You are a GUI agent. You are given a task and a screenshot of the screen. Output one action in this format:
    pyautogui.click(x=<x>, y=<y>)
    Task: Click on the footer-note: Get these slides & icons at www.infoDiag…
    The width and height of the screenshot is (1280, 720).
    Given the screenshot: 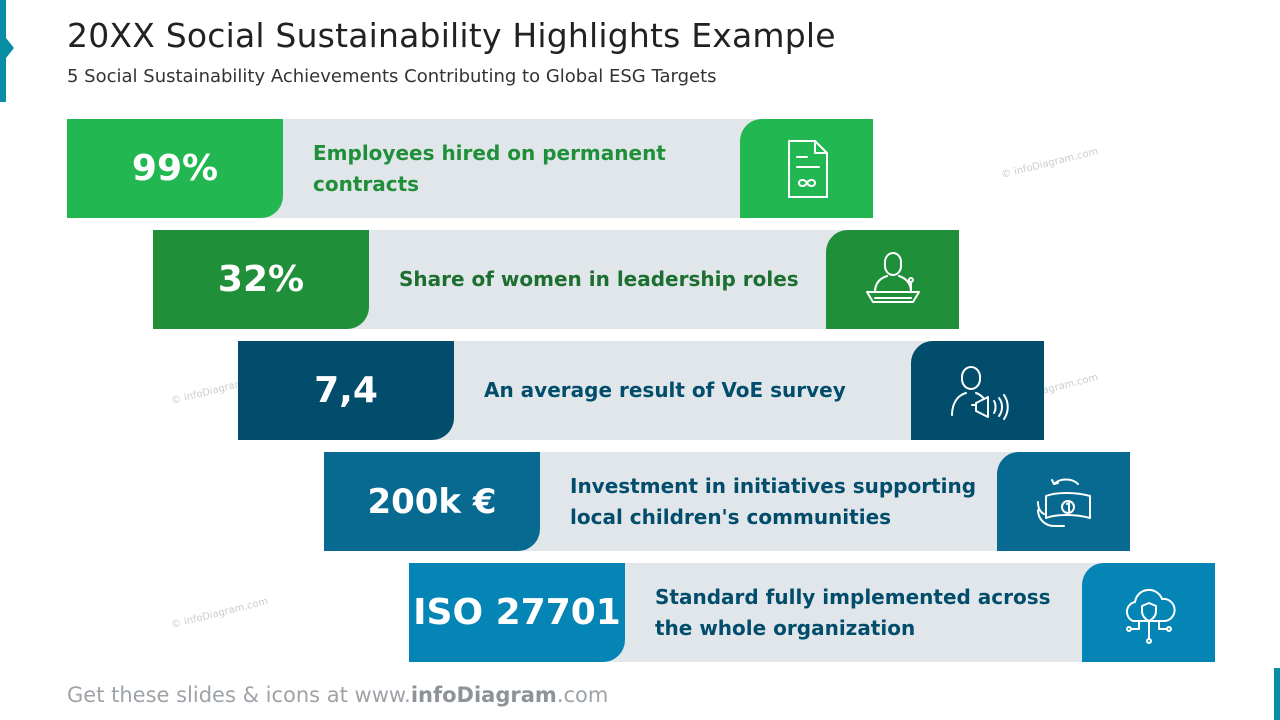 What is the action you would take?
    pyautogui.click(x=337, y=695)
    